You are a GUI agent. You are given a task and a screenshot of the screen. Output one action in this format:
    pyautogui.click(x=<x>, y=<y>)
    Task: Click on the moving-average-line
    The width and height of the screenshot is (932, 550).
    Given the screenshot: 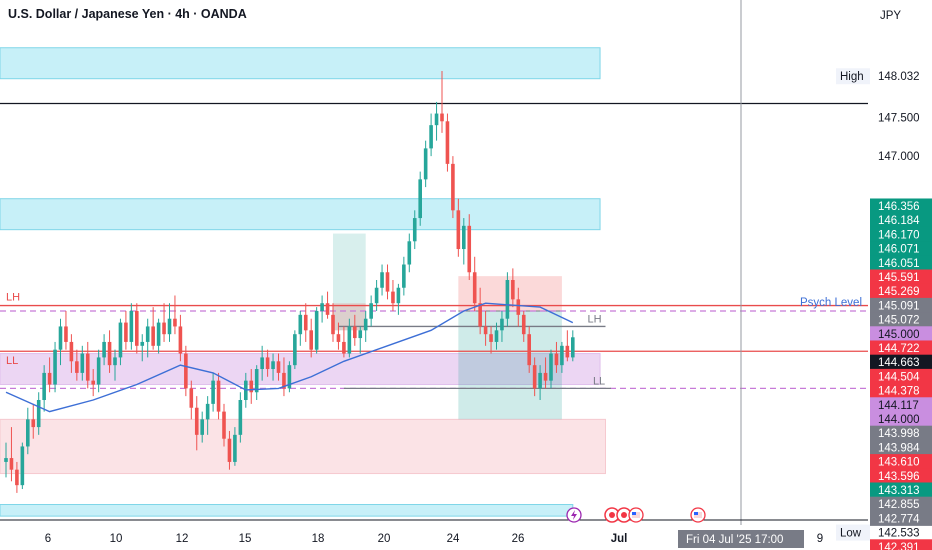 What is the action you would take?
    pyautogui.click(x=289, y=357)
    